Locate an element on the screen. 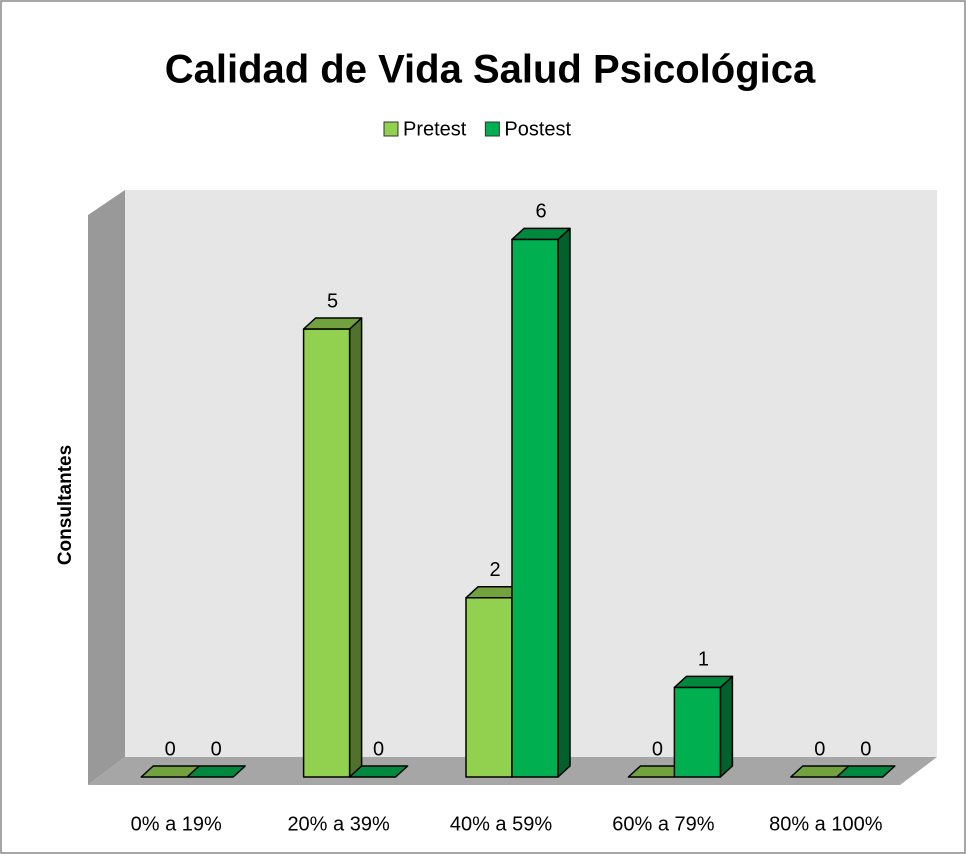  data-label: 6 is located at coordinates (540, 212).